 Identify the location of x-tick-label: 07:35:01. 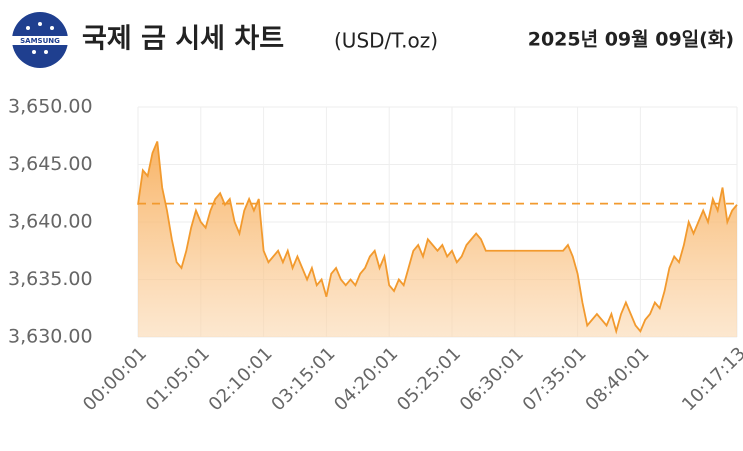
(555, 379).